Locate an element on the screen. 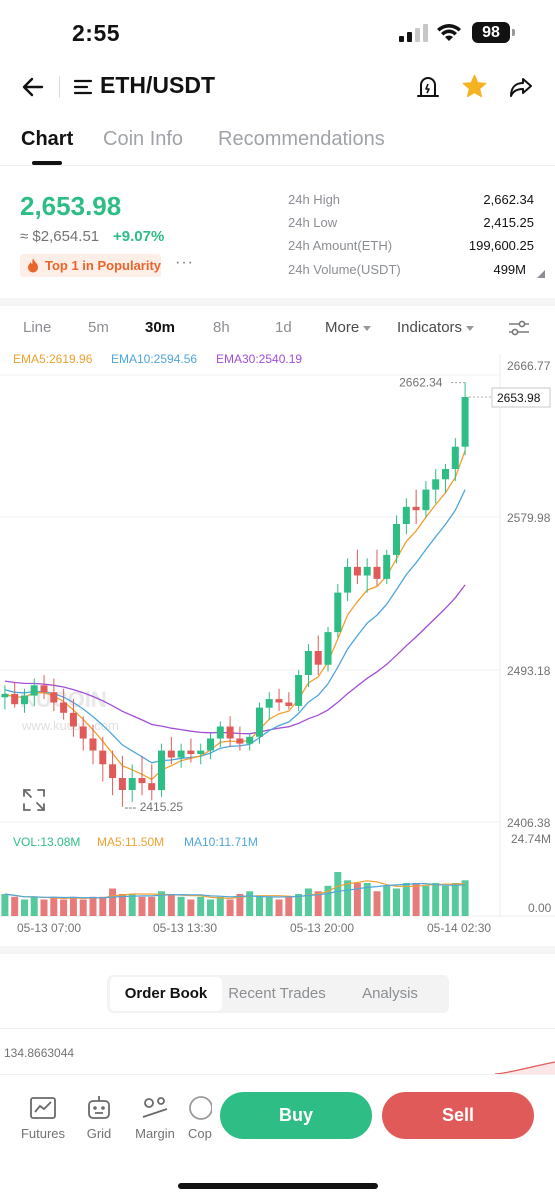 This screenshot has width=555, height=1200. chart-settings-icon is located at coordinates (519, 328).